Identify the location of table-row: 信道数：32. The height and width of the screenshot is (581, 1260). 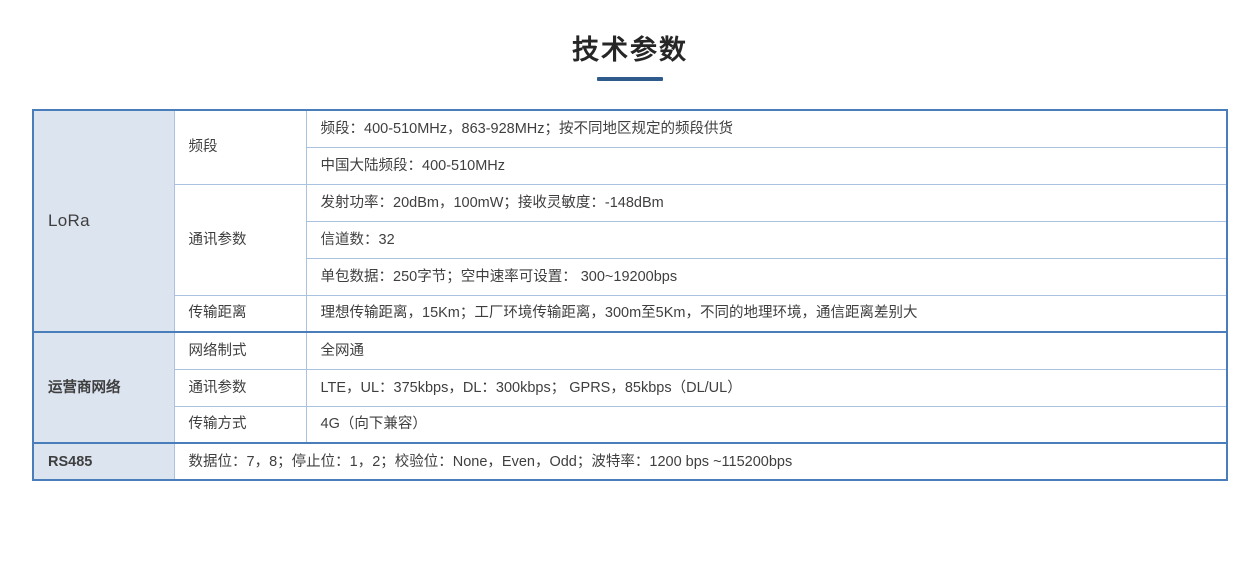
(630, 239).